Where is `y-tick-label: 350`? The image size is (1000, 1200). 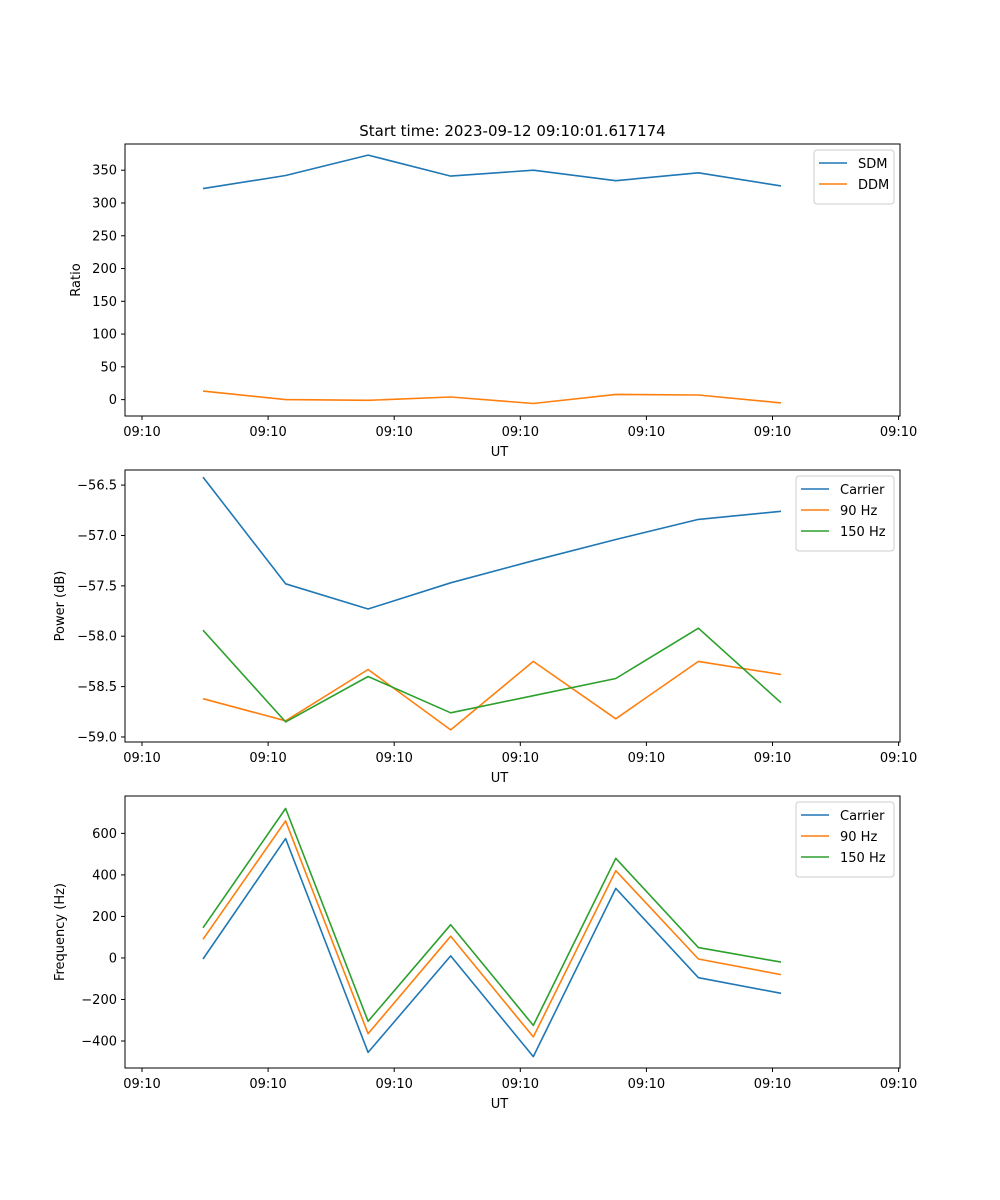
y-tick-label: 350 is located at coordinates (104, 171).